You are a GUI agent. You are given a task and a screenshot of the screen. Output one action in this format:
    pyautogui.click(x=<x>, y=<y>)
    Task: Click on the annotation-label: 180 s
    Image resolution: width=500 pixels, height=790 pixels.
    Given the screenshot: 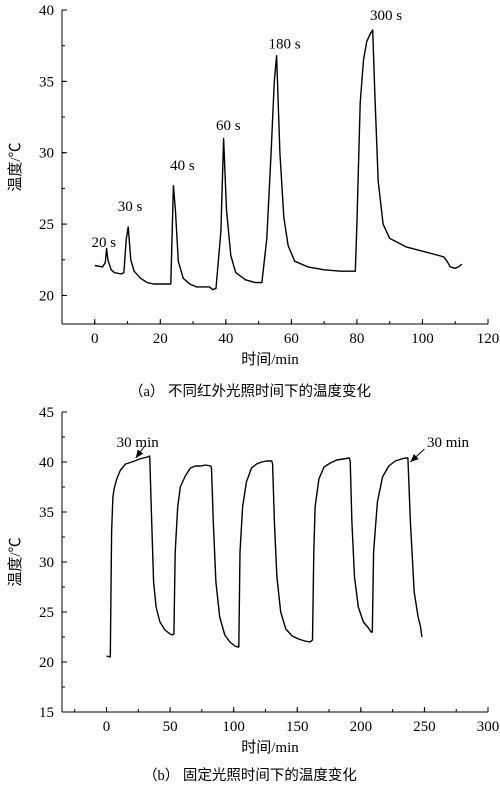 What is the action you would take?
    pyautogui.click(x=284, y=45)
    